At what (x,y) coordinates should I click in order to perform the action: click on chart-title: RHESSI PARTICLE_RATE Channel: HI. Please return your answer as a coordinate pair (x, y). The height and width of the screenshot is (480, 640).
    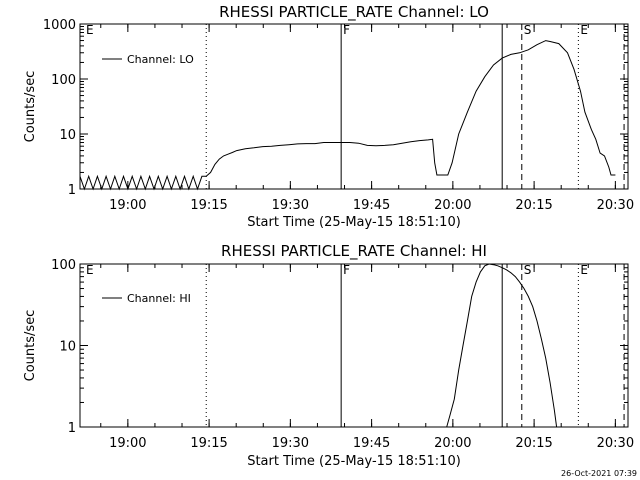
    Looking at the image, I should click on (354, 251).